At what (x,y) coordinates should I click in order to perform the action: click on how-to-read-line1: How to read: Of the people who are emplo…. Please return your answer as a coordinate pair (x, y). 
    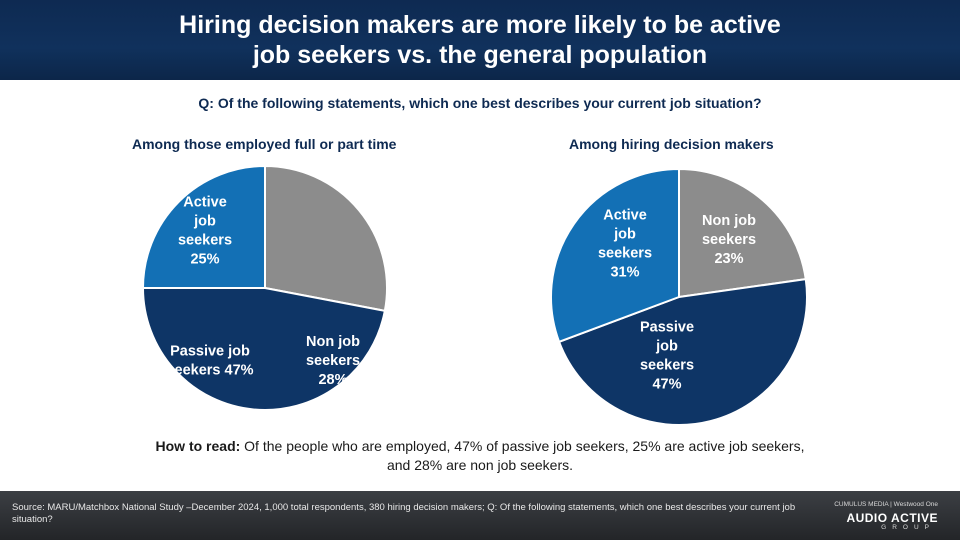
    Looking at the image, I should click on (480, 446).